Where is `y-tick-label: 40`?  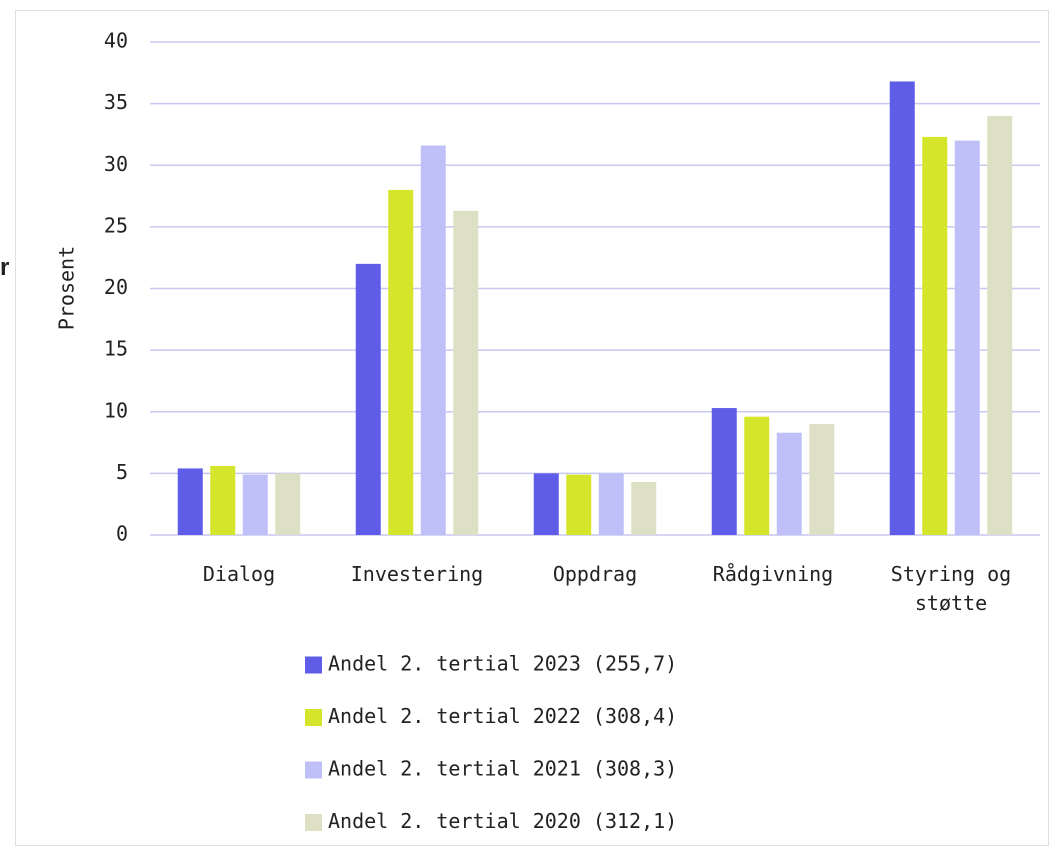 y-tick-label: 40 is located at coordinates (116, 41).